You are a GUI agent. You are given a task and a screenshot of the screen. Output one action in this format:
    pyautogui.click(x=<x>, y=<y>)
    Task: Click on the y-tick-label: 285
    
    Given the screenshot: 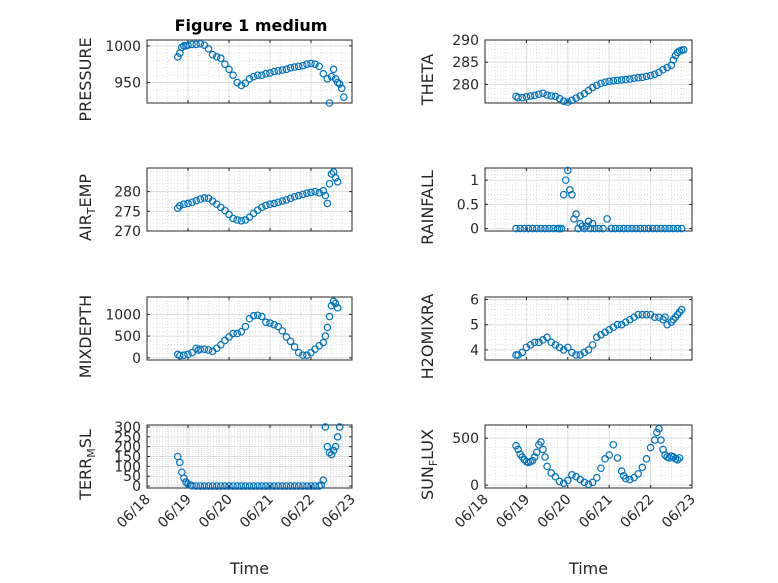 What is the action you would take?
    pyautogui.click(x=465, y=63)
    